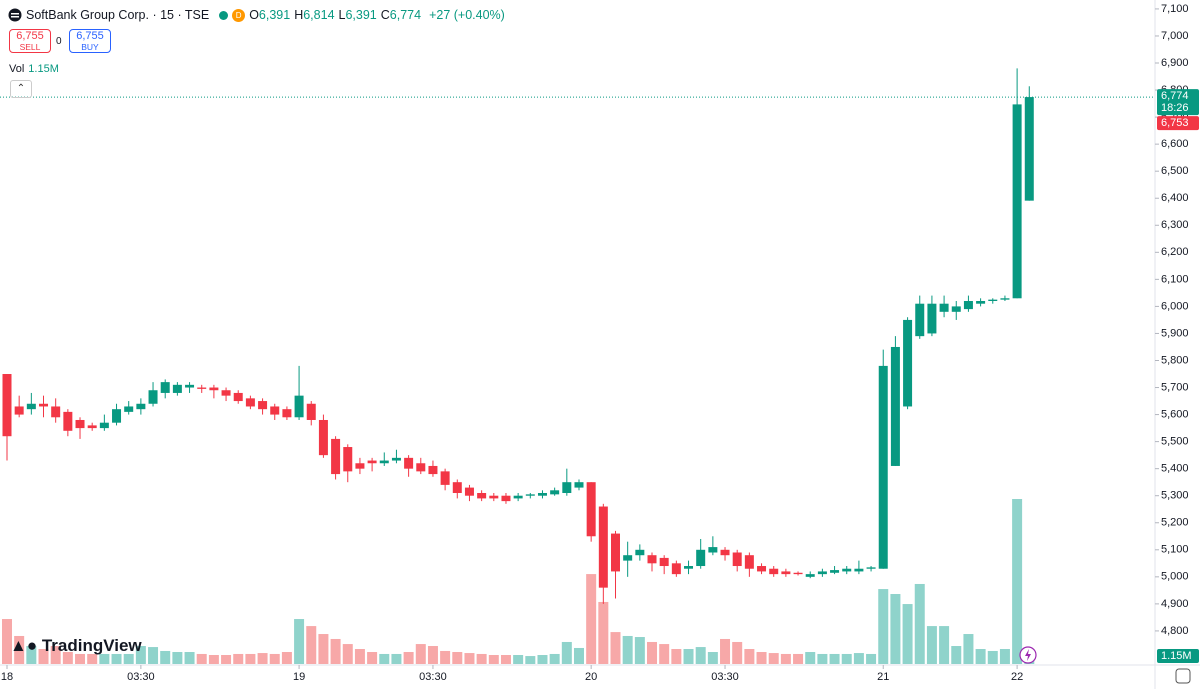  I want to click on y-tick-label: 4,900, so click(1175, 604).